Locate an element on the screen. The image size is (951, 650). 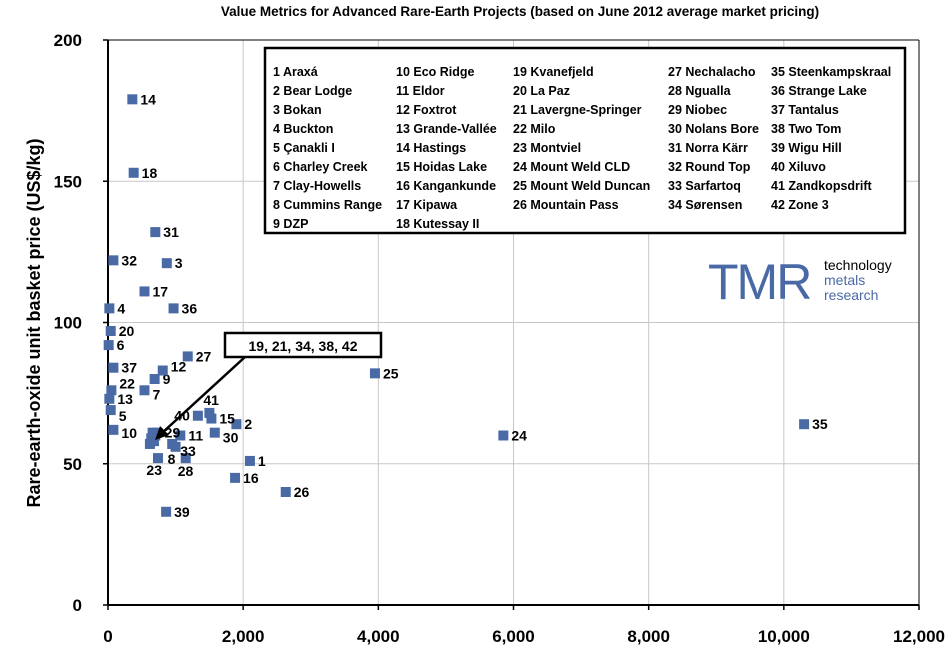
data-label-37: 37 is located at coordinates (129, 368).